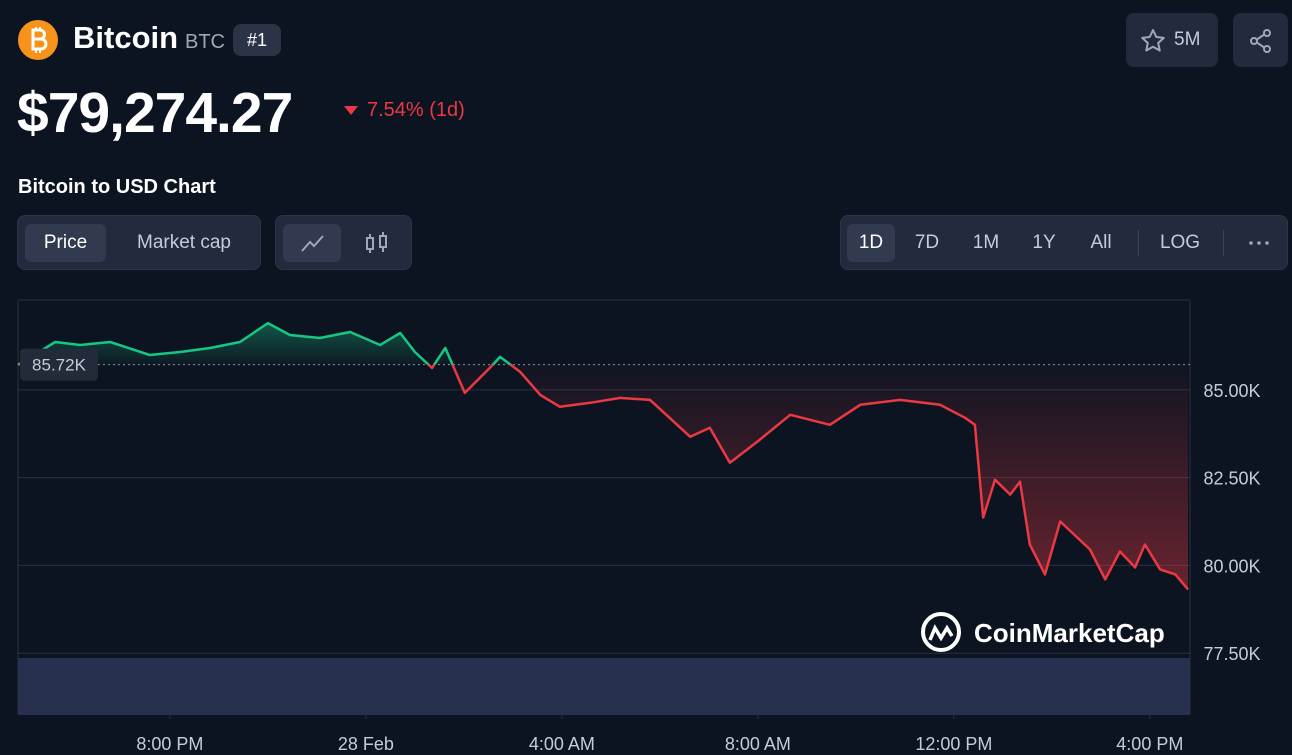 The width and height of the screenshot is (1292, 755). Describe the element at coordinates (257, 40) in the screenshot. I see `rank-badge: #1` at that location.